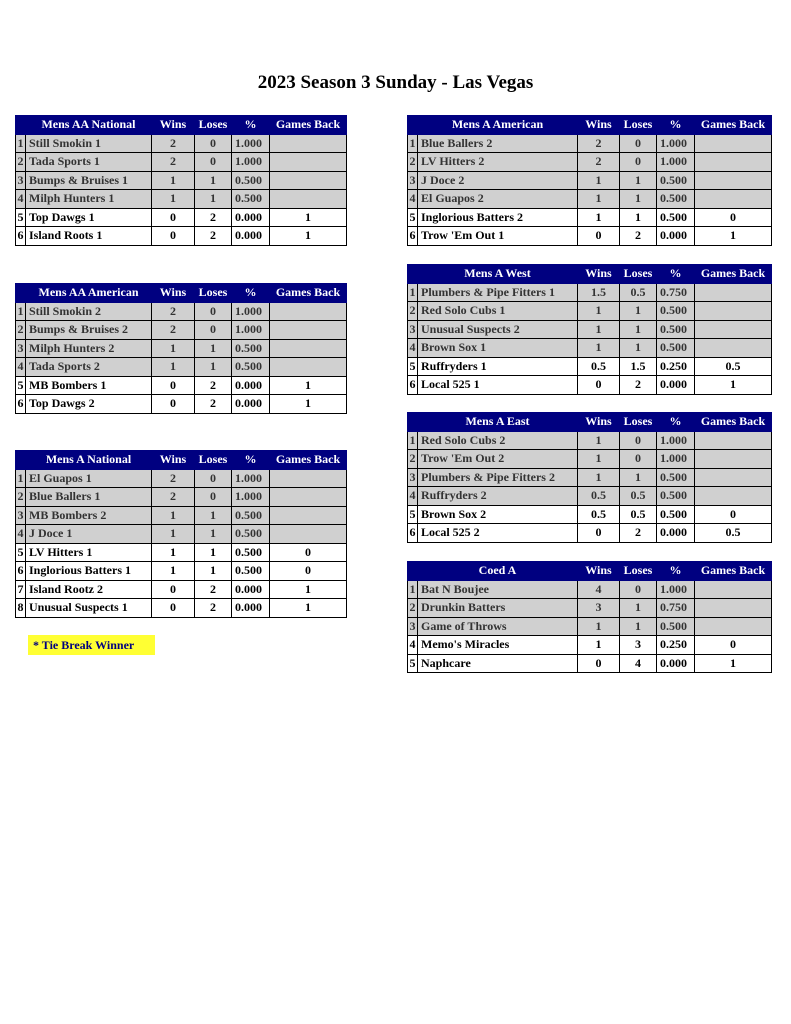  What do you see at coordinates (88, 608) in the screenshot?
I see `team-name: Unusual Suspects 1` at bounding box center [88, 608].